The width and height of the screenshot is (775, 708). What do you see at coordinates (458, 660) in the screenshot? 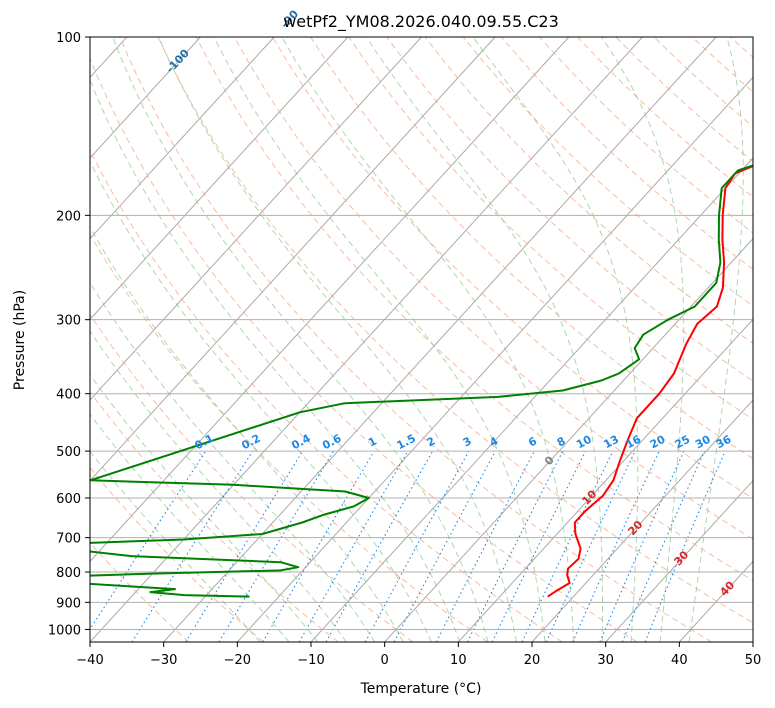
I see `x-tick-label: 10` at bounding box center [458, 660].